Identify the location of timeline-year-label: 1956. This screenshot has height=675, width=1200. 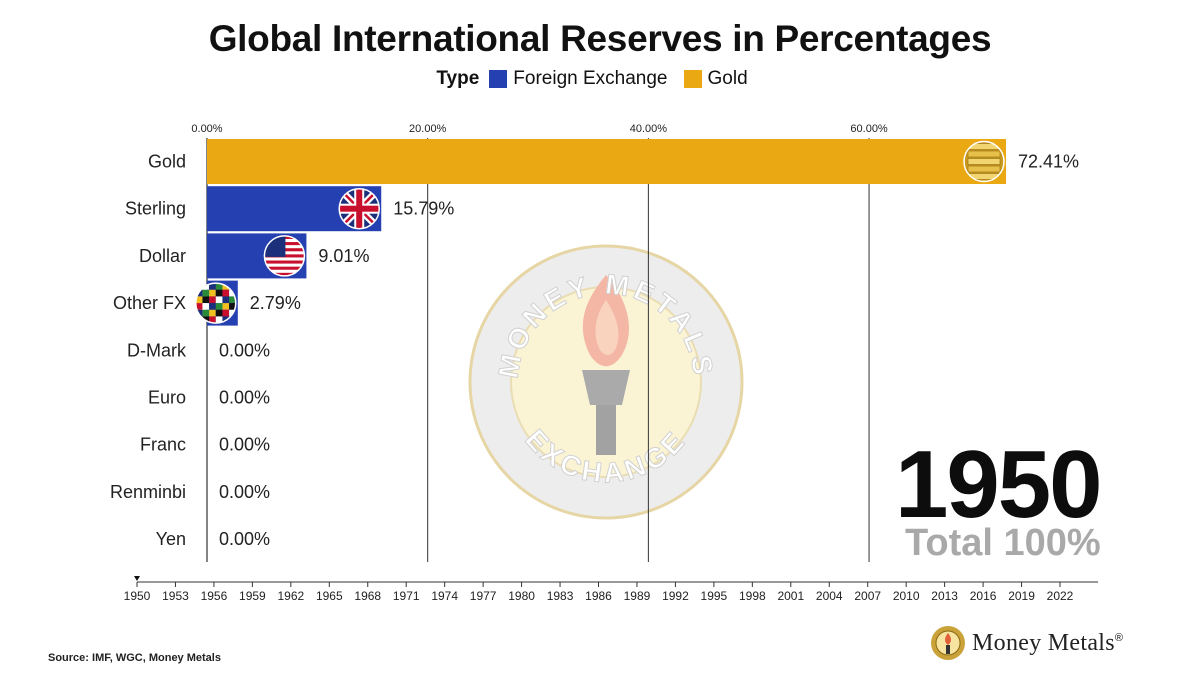
(214, 596).